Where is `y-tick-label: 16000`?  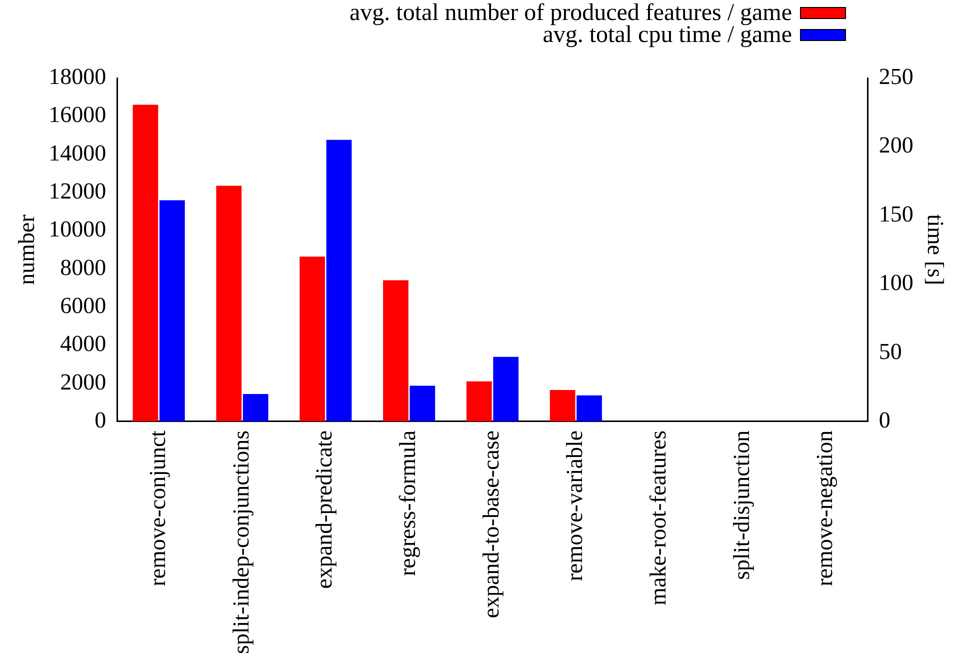 y-tick-label: 16000 is located at coordinates (77, 115).